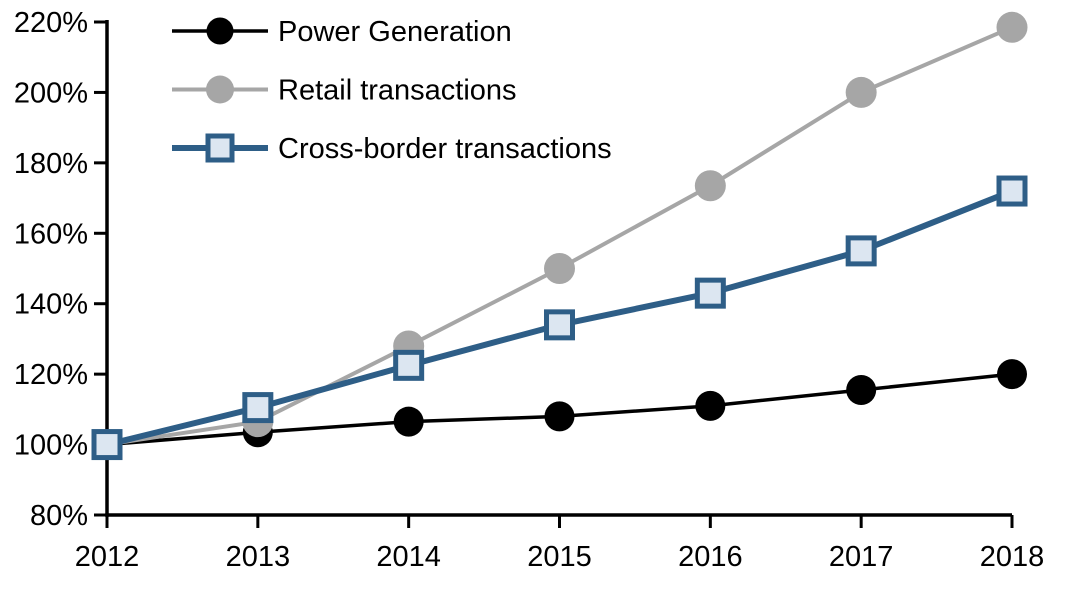 The height and width of the screenshot is (590, 1076). I want to click on data-point-2012, so click(107, 445).